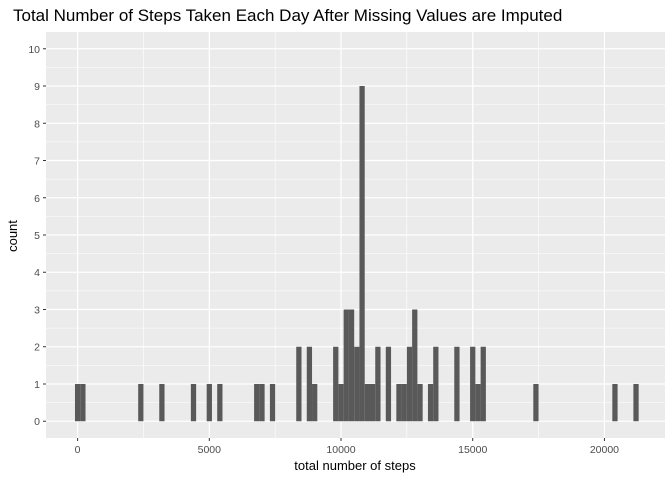  I want to click on y-tick-label: 7, so click(37, 162).